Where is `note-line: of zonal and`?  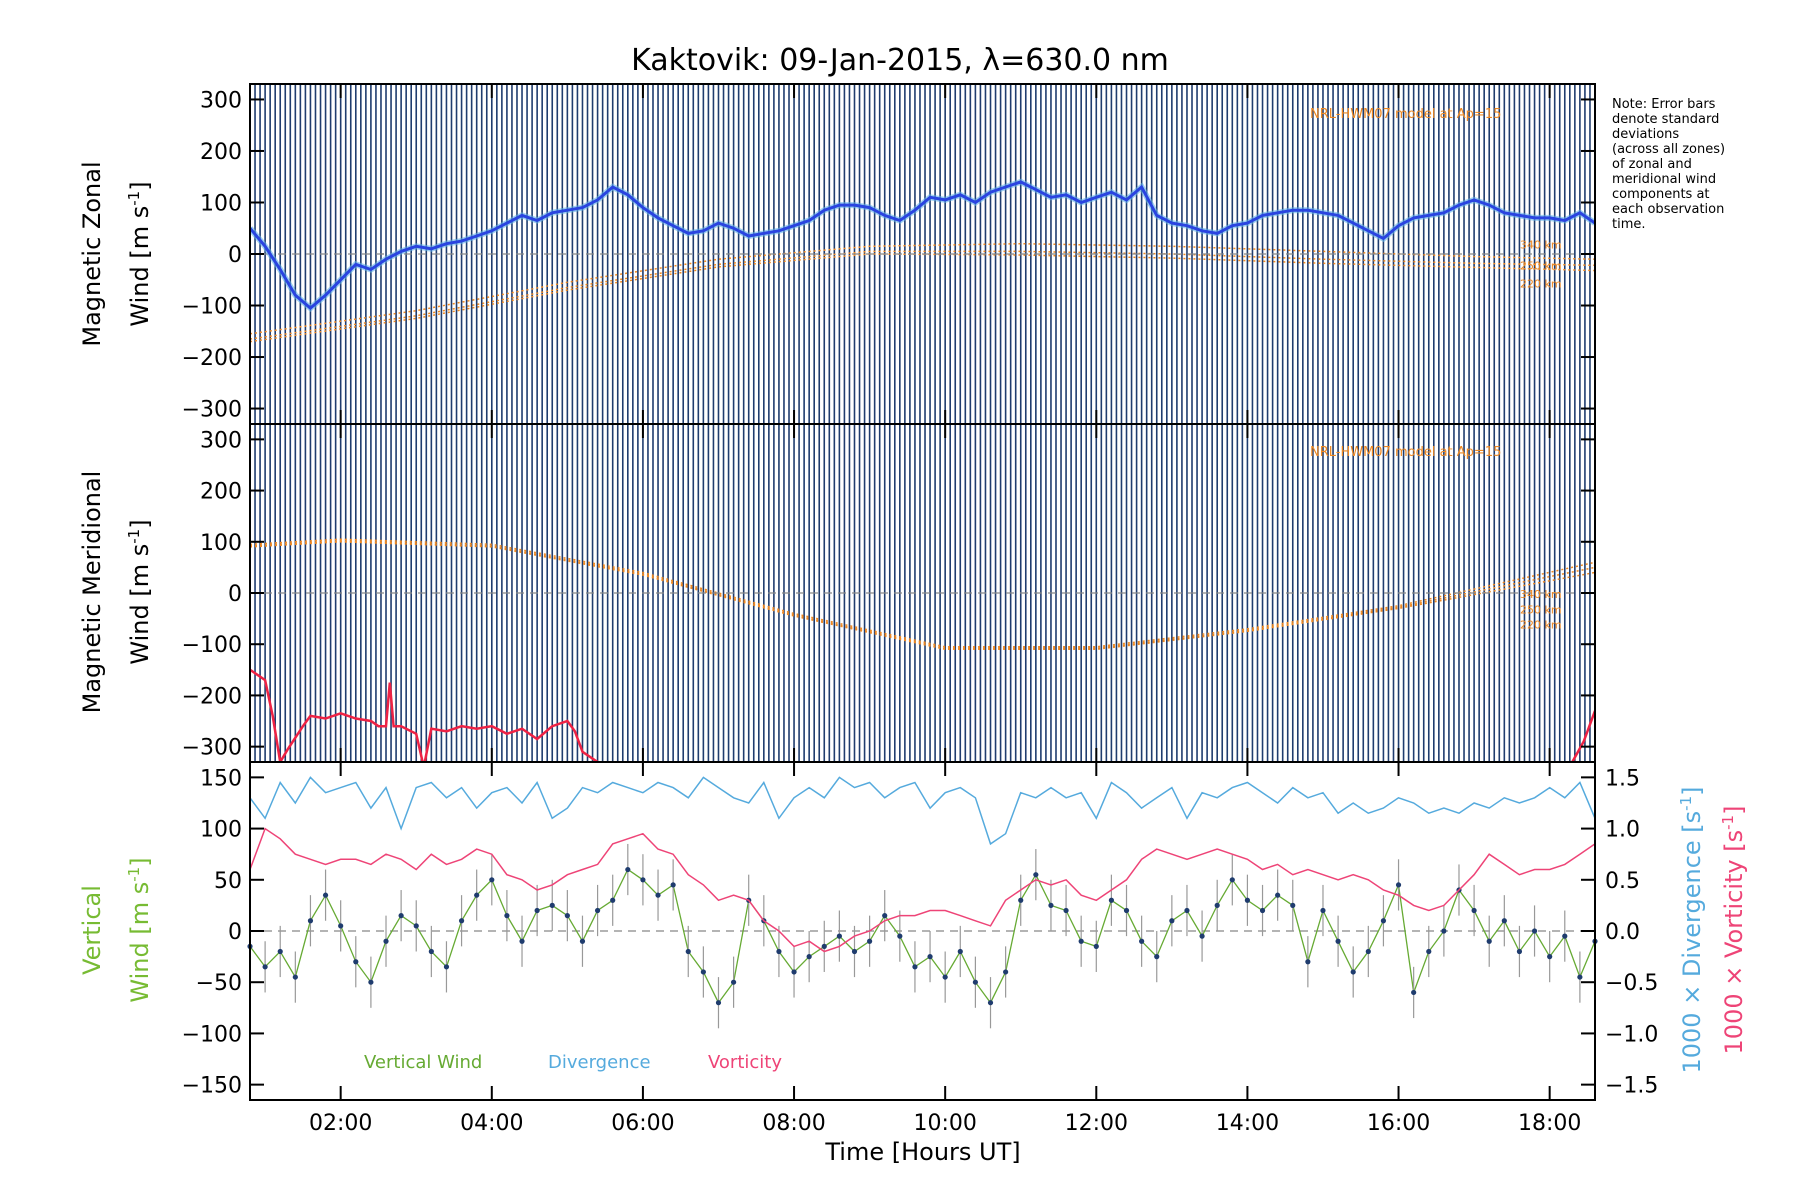
note-line: of zonal and is located at coordinates (1652, 164).